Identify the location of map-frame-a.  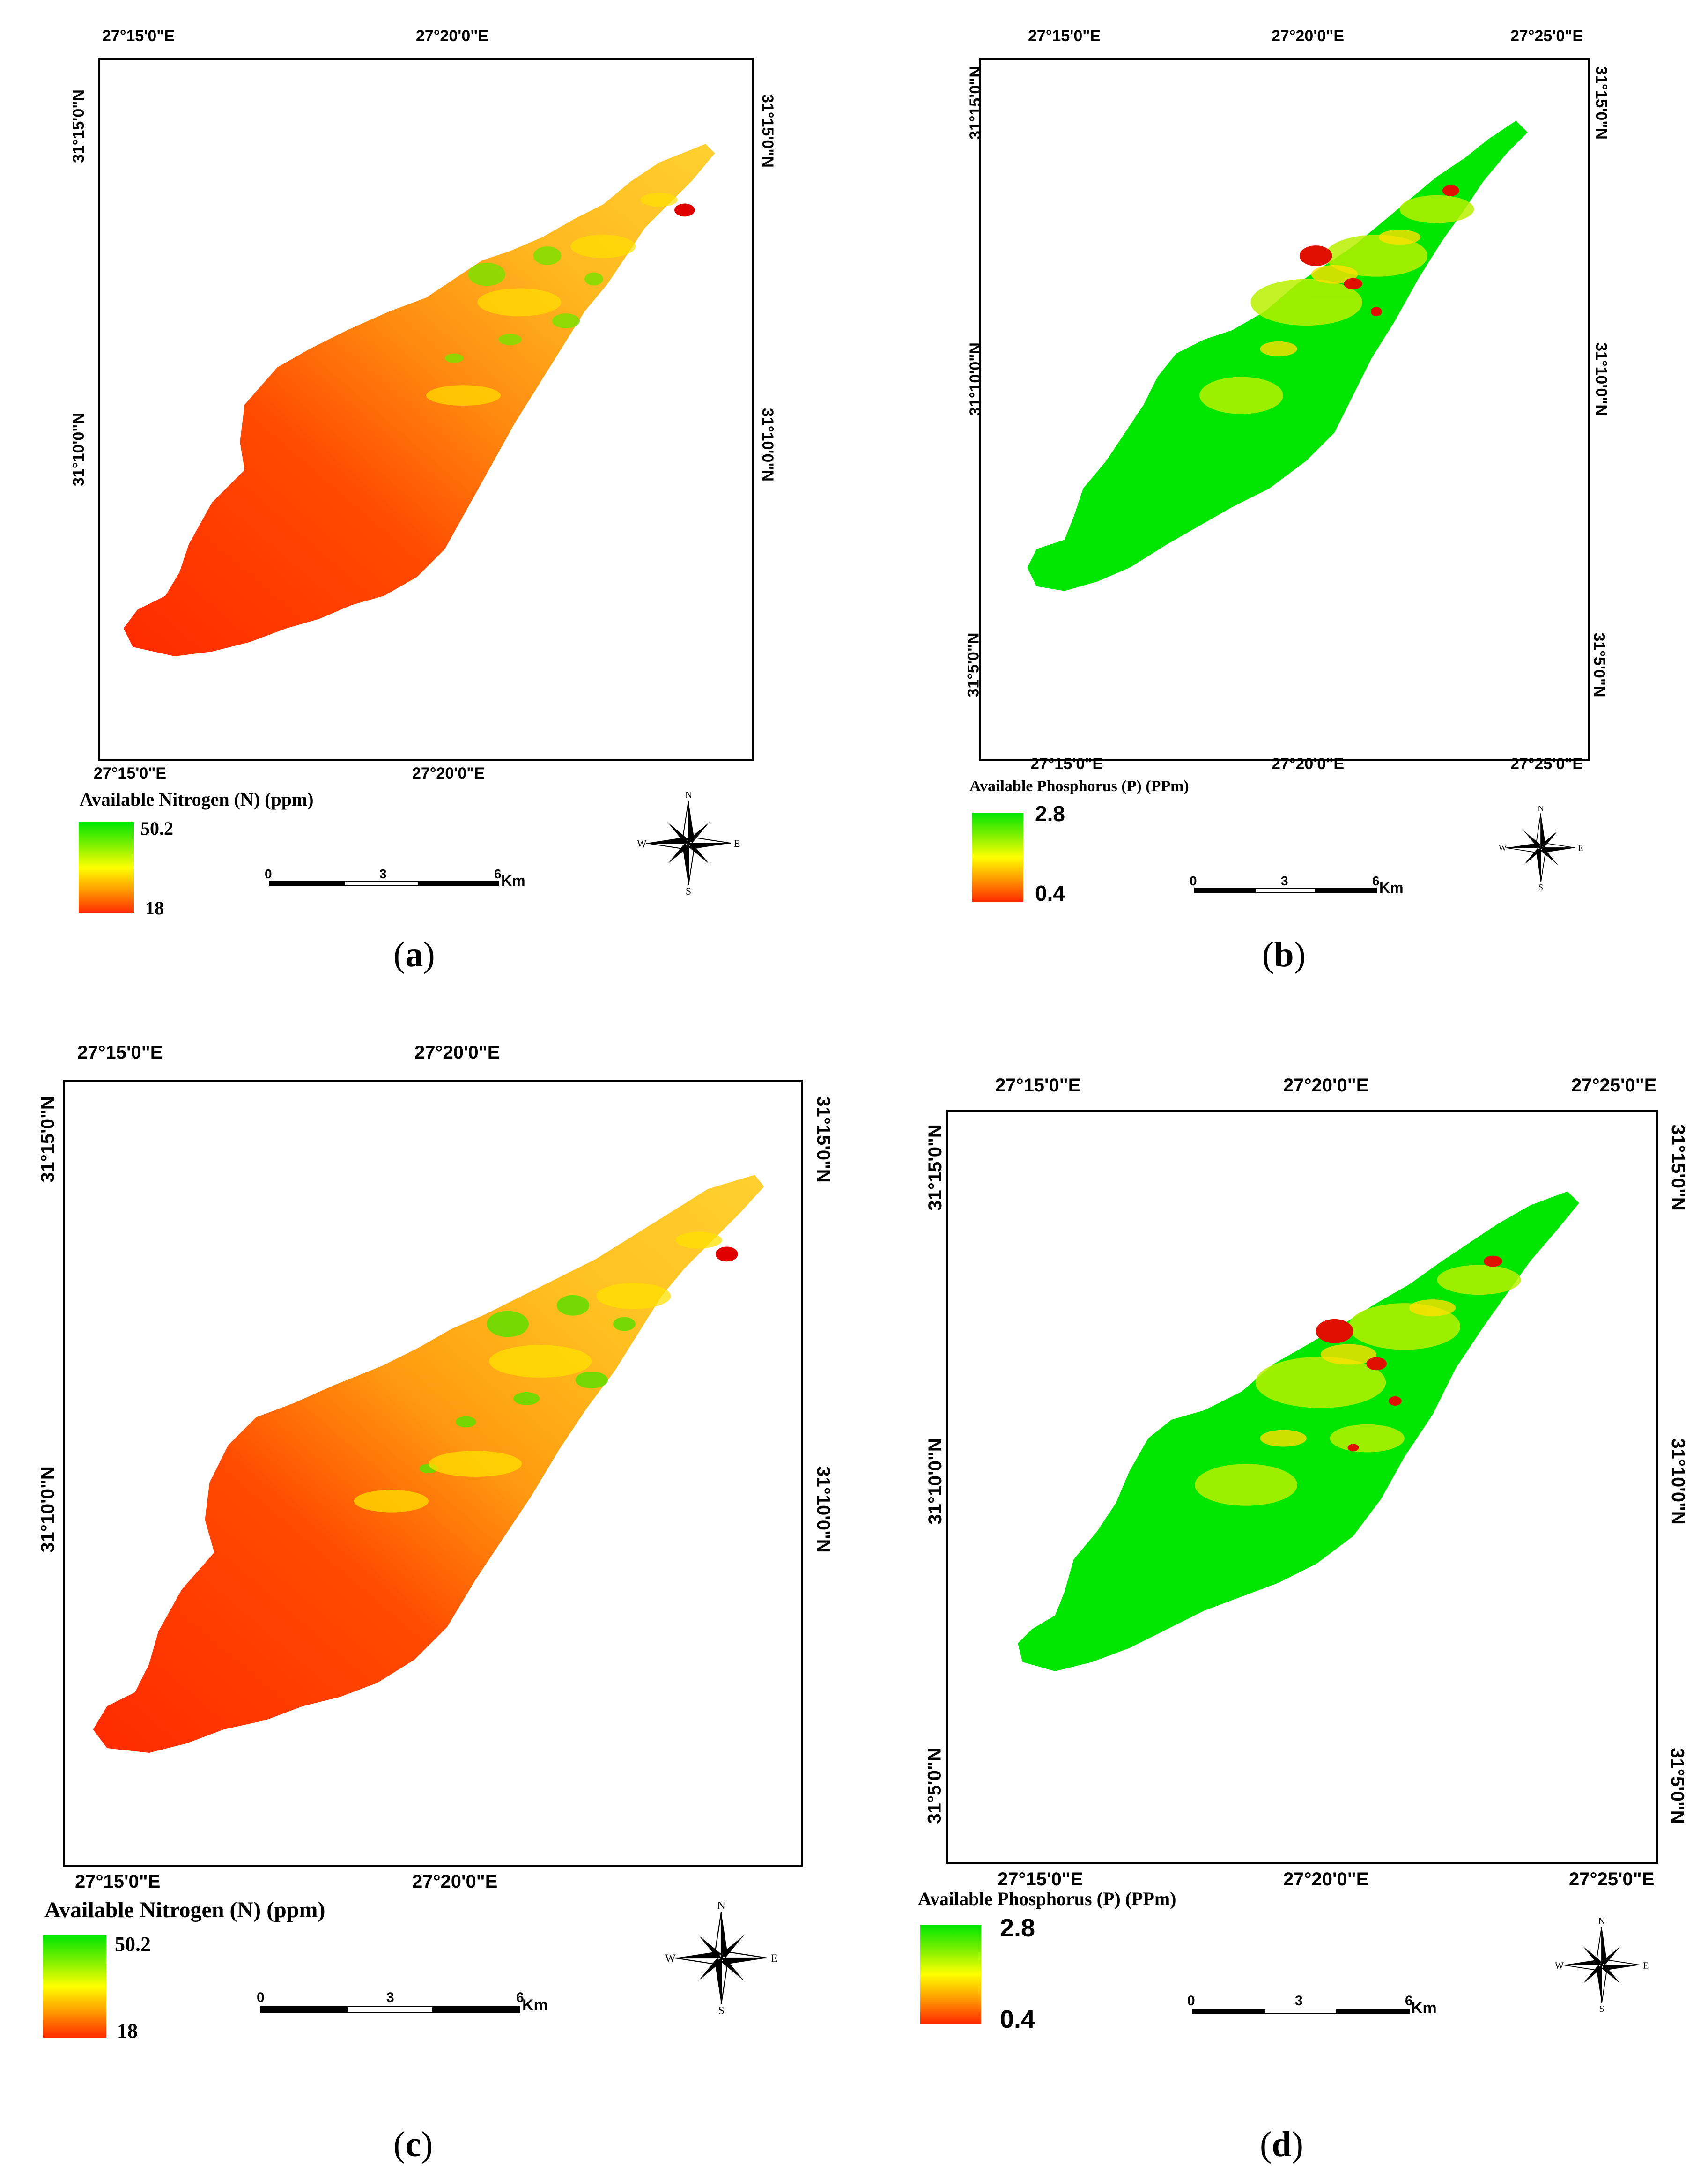
(426, 409).